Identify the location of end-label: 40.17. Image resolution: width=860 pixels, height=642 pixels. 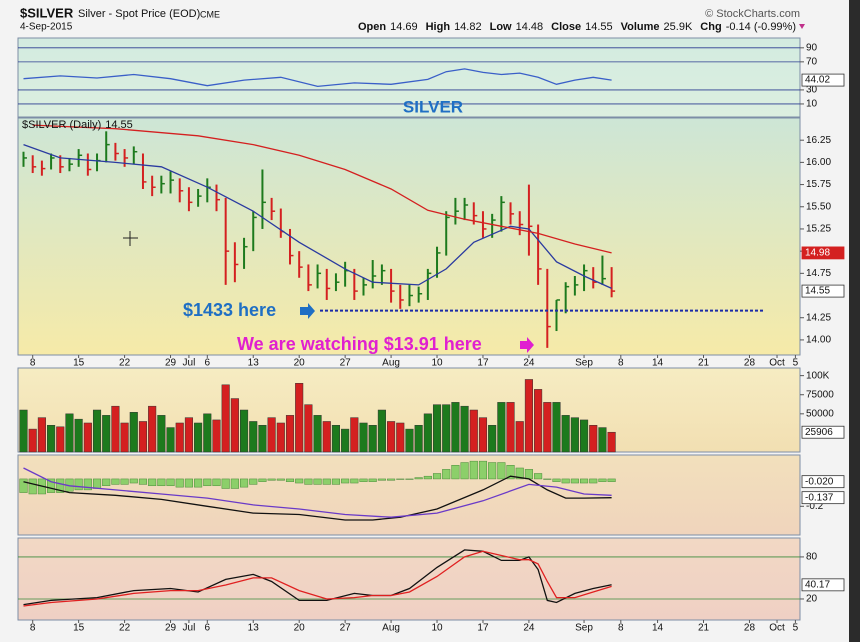
(817, 584).